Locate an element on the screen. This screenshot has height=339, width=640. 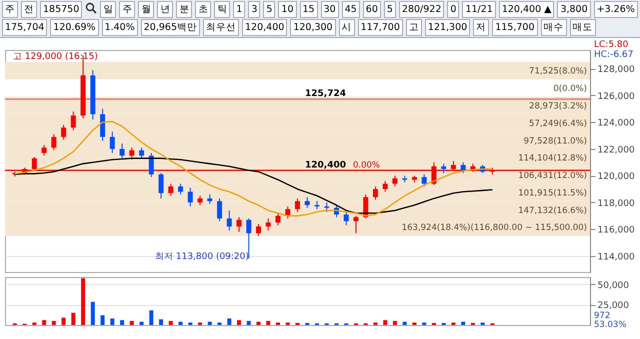
text: 1.40% is located at coordinates (120, 27).